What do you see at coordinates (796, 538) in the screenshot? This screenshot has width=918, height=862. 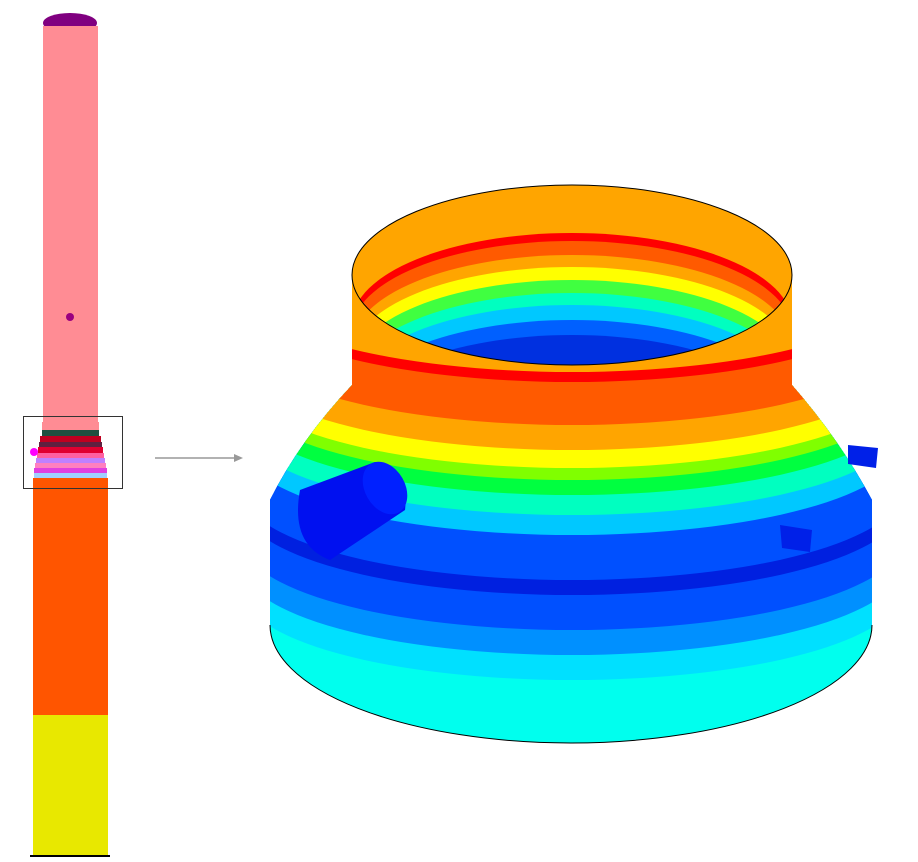 I see `nozzle-right-low` at bounding box center [796, 538].